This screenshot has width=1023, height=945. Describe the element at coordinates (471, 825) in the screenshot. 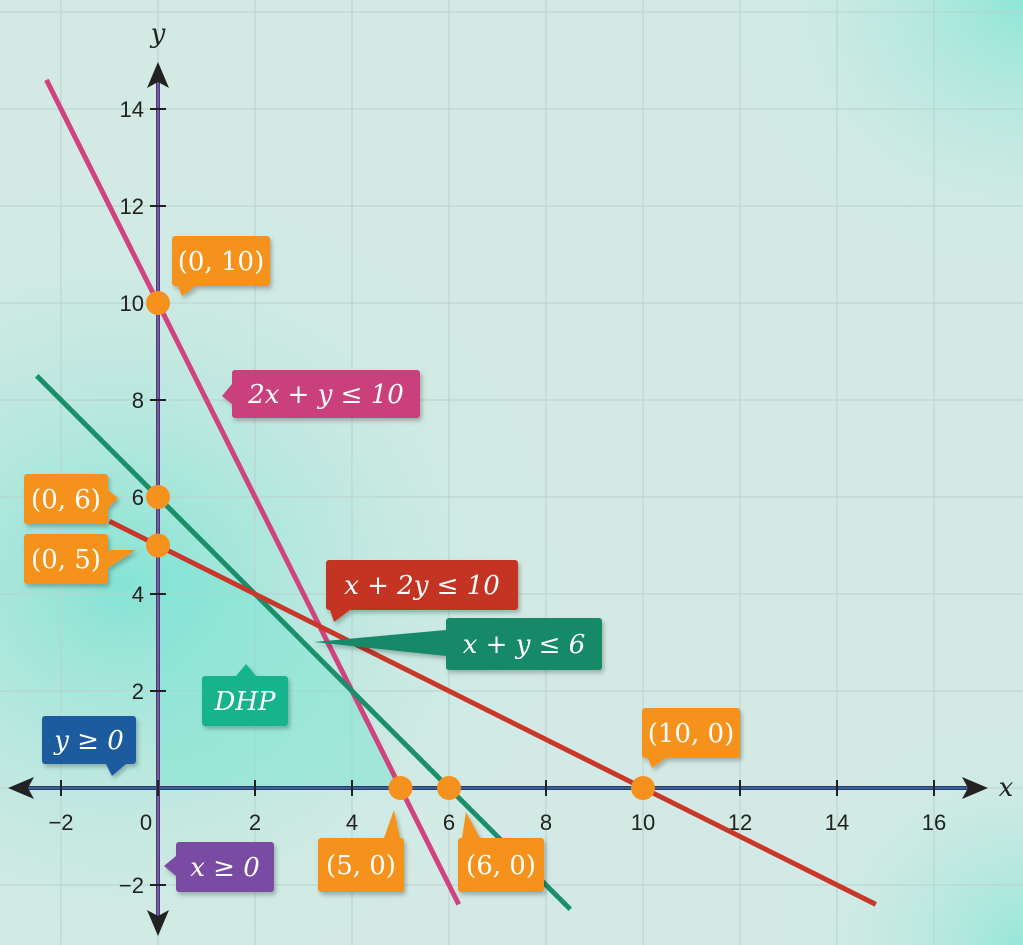

I see `point-label-6-0-pointer` at that location.